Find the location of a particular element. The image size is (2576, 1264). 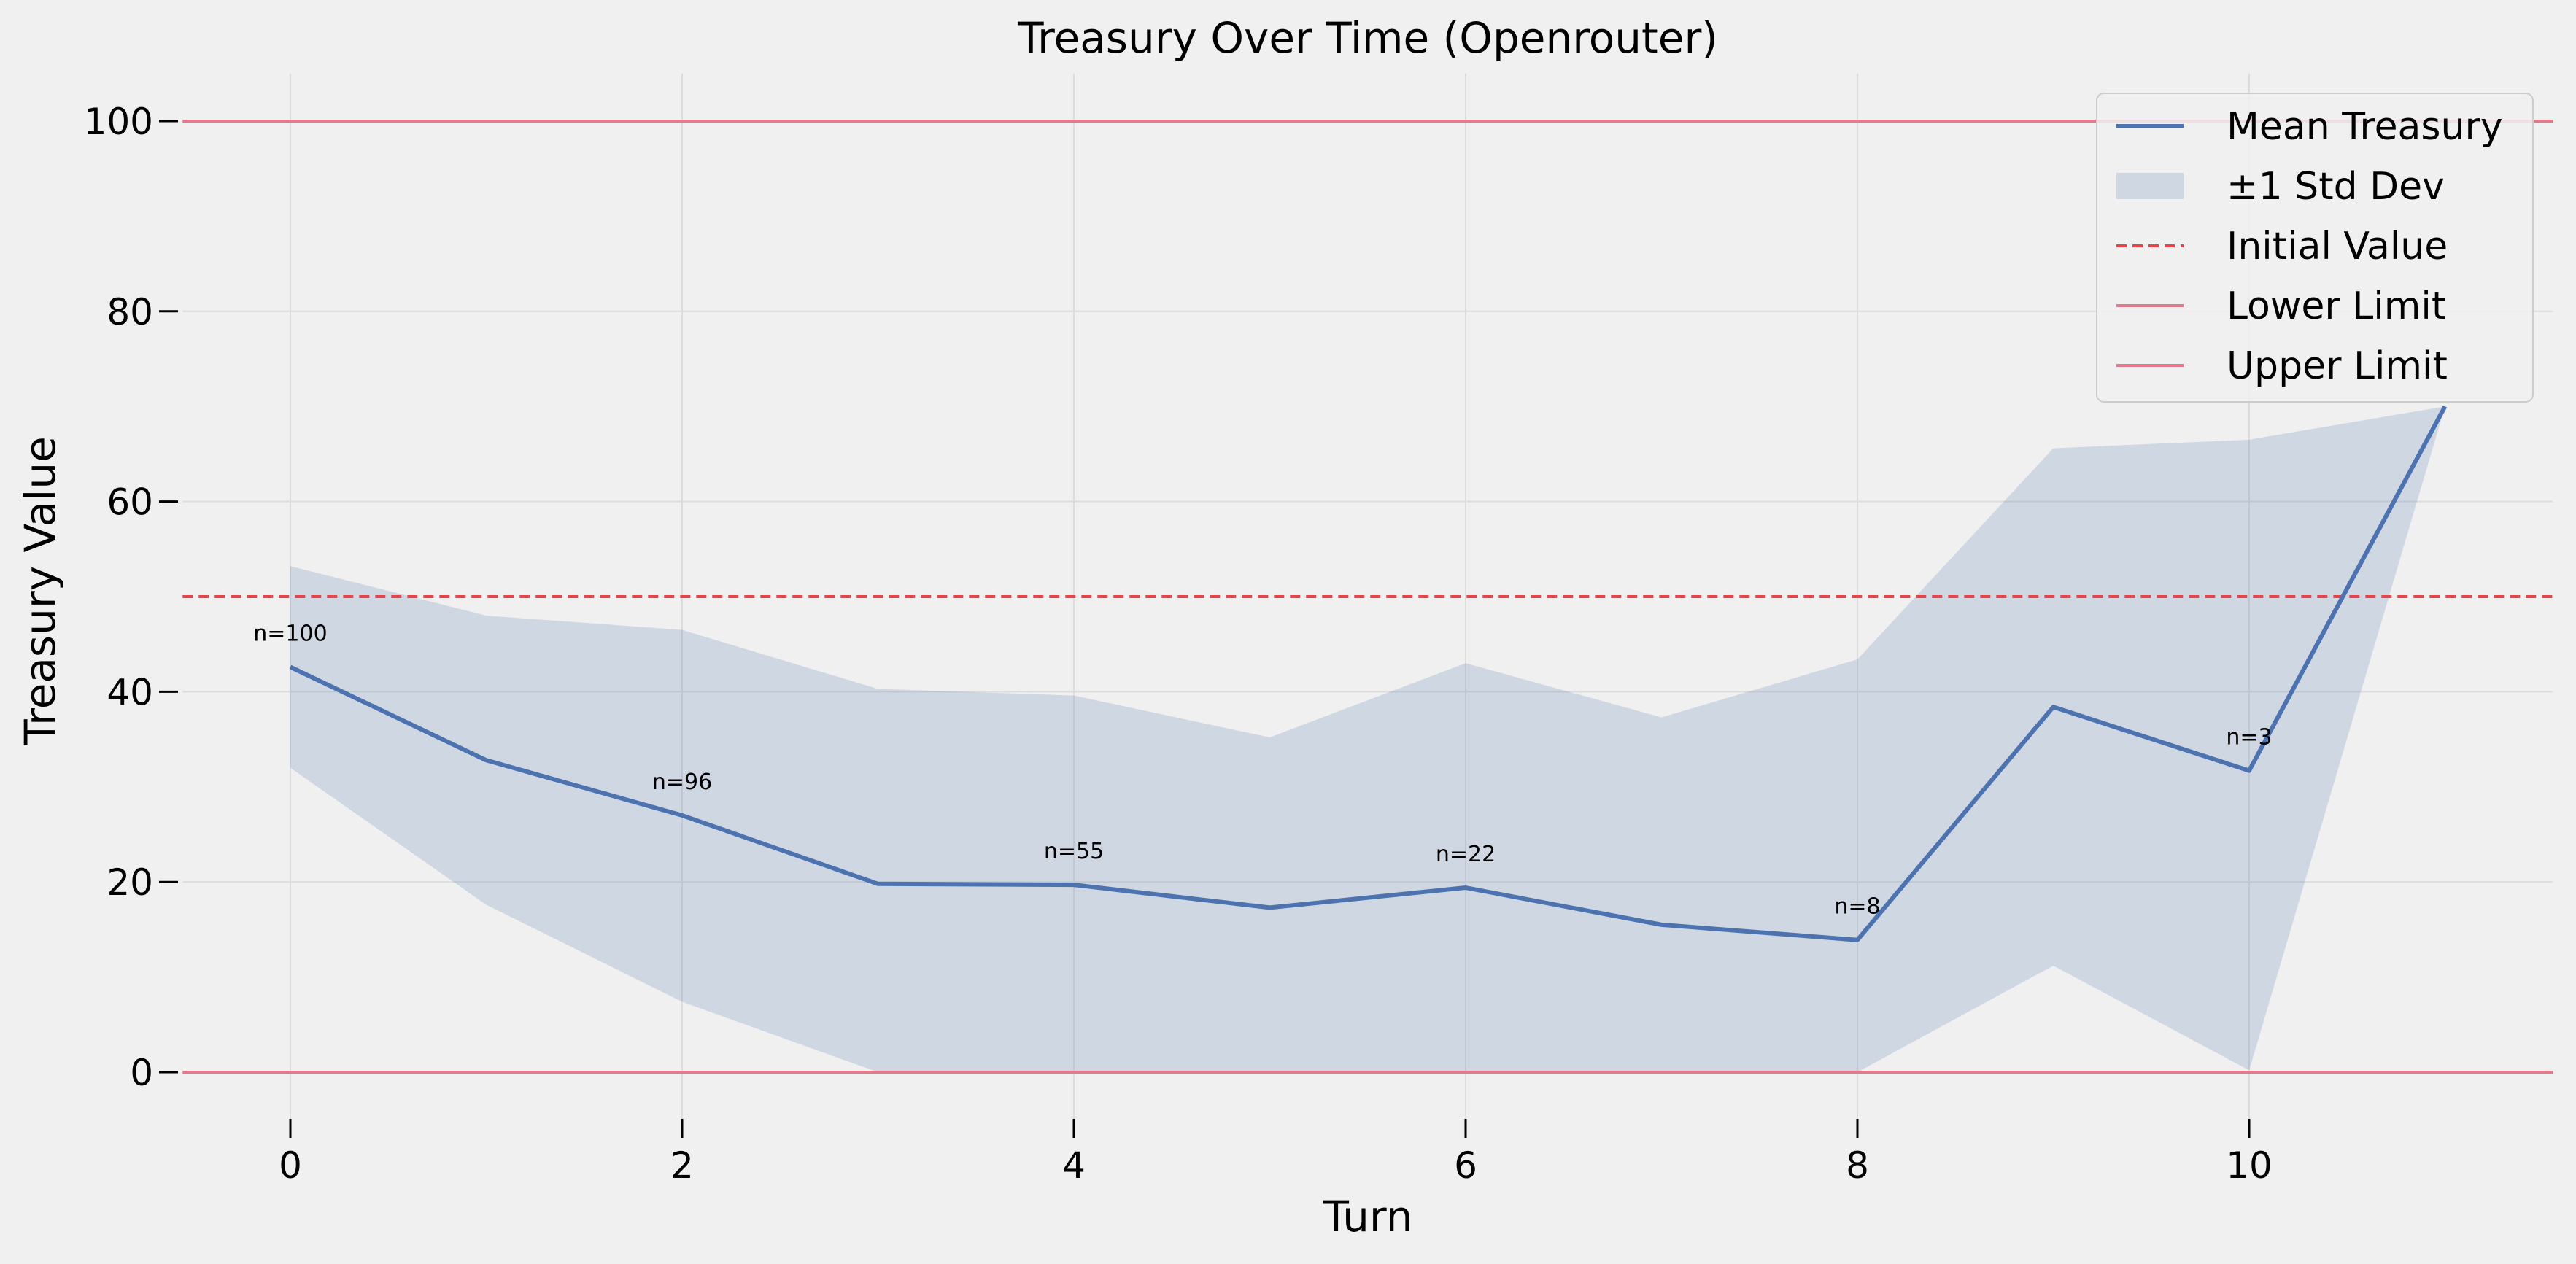

legend-box is located at coordinates (2315, 248).